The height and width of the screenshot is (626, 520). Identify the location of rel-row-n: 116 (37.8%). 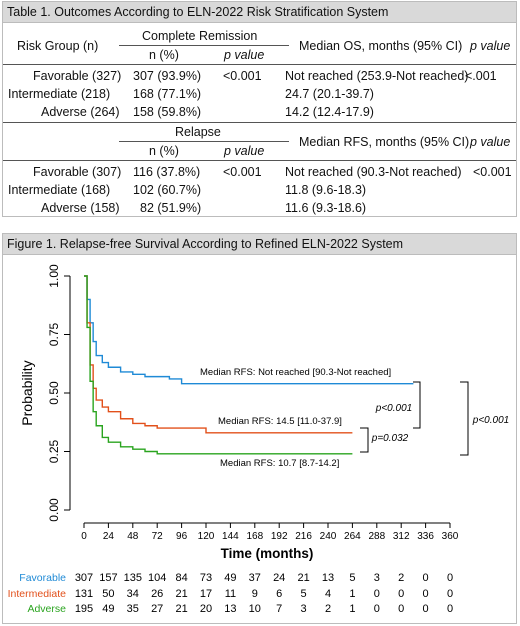
(167, 172).